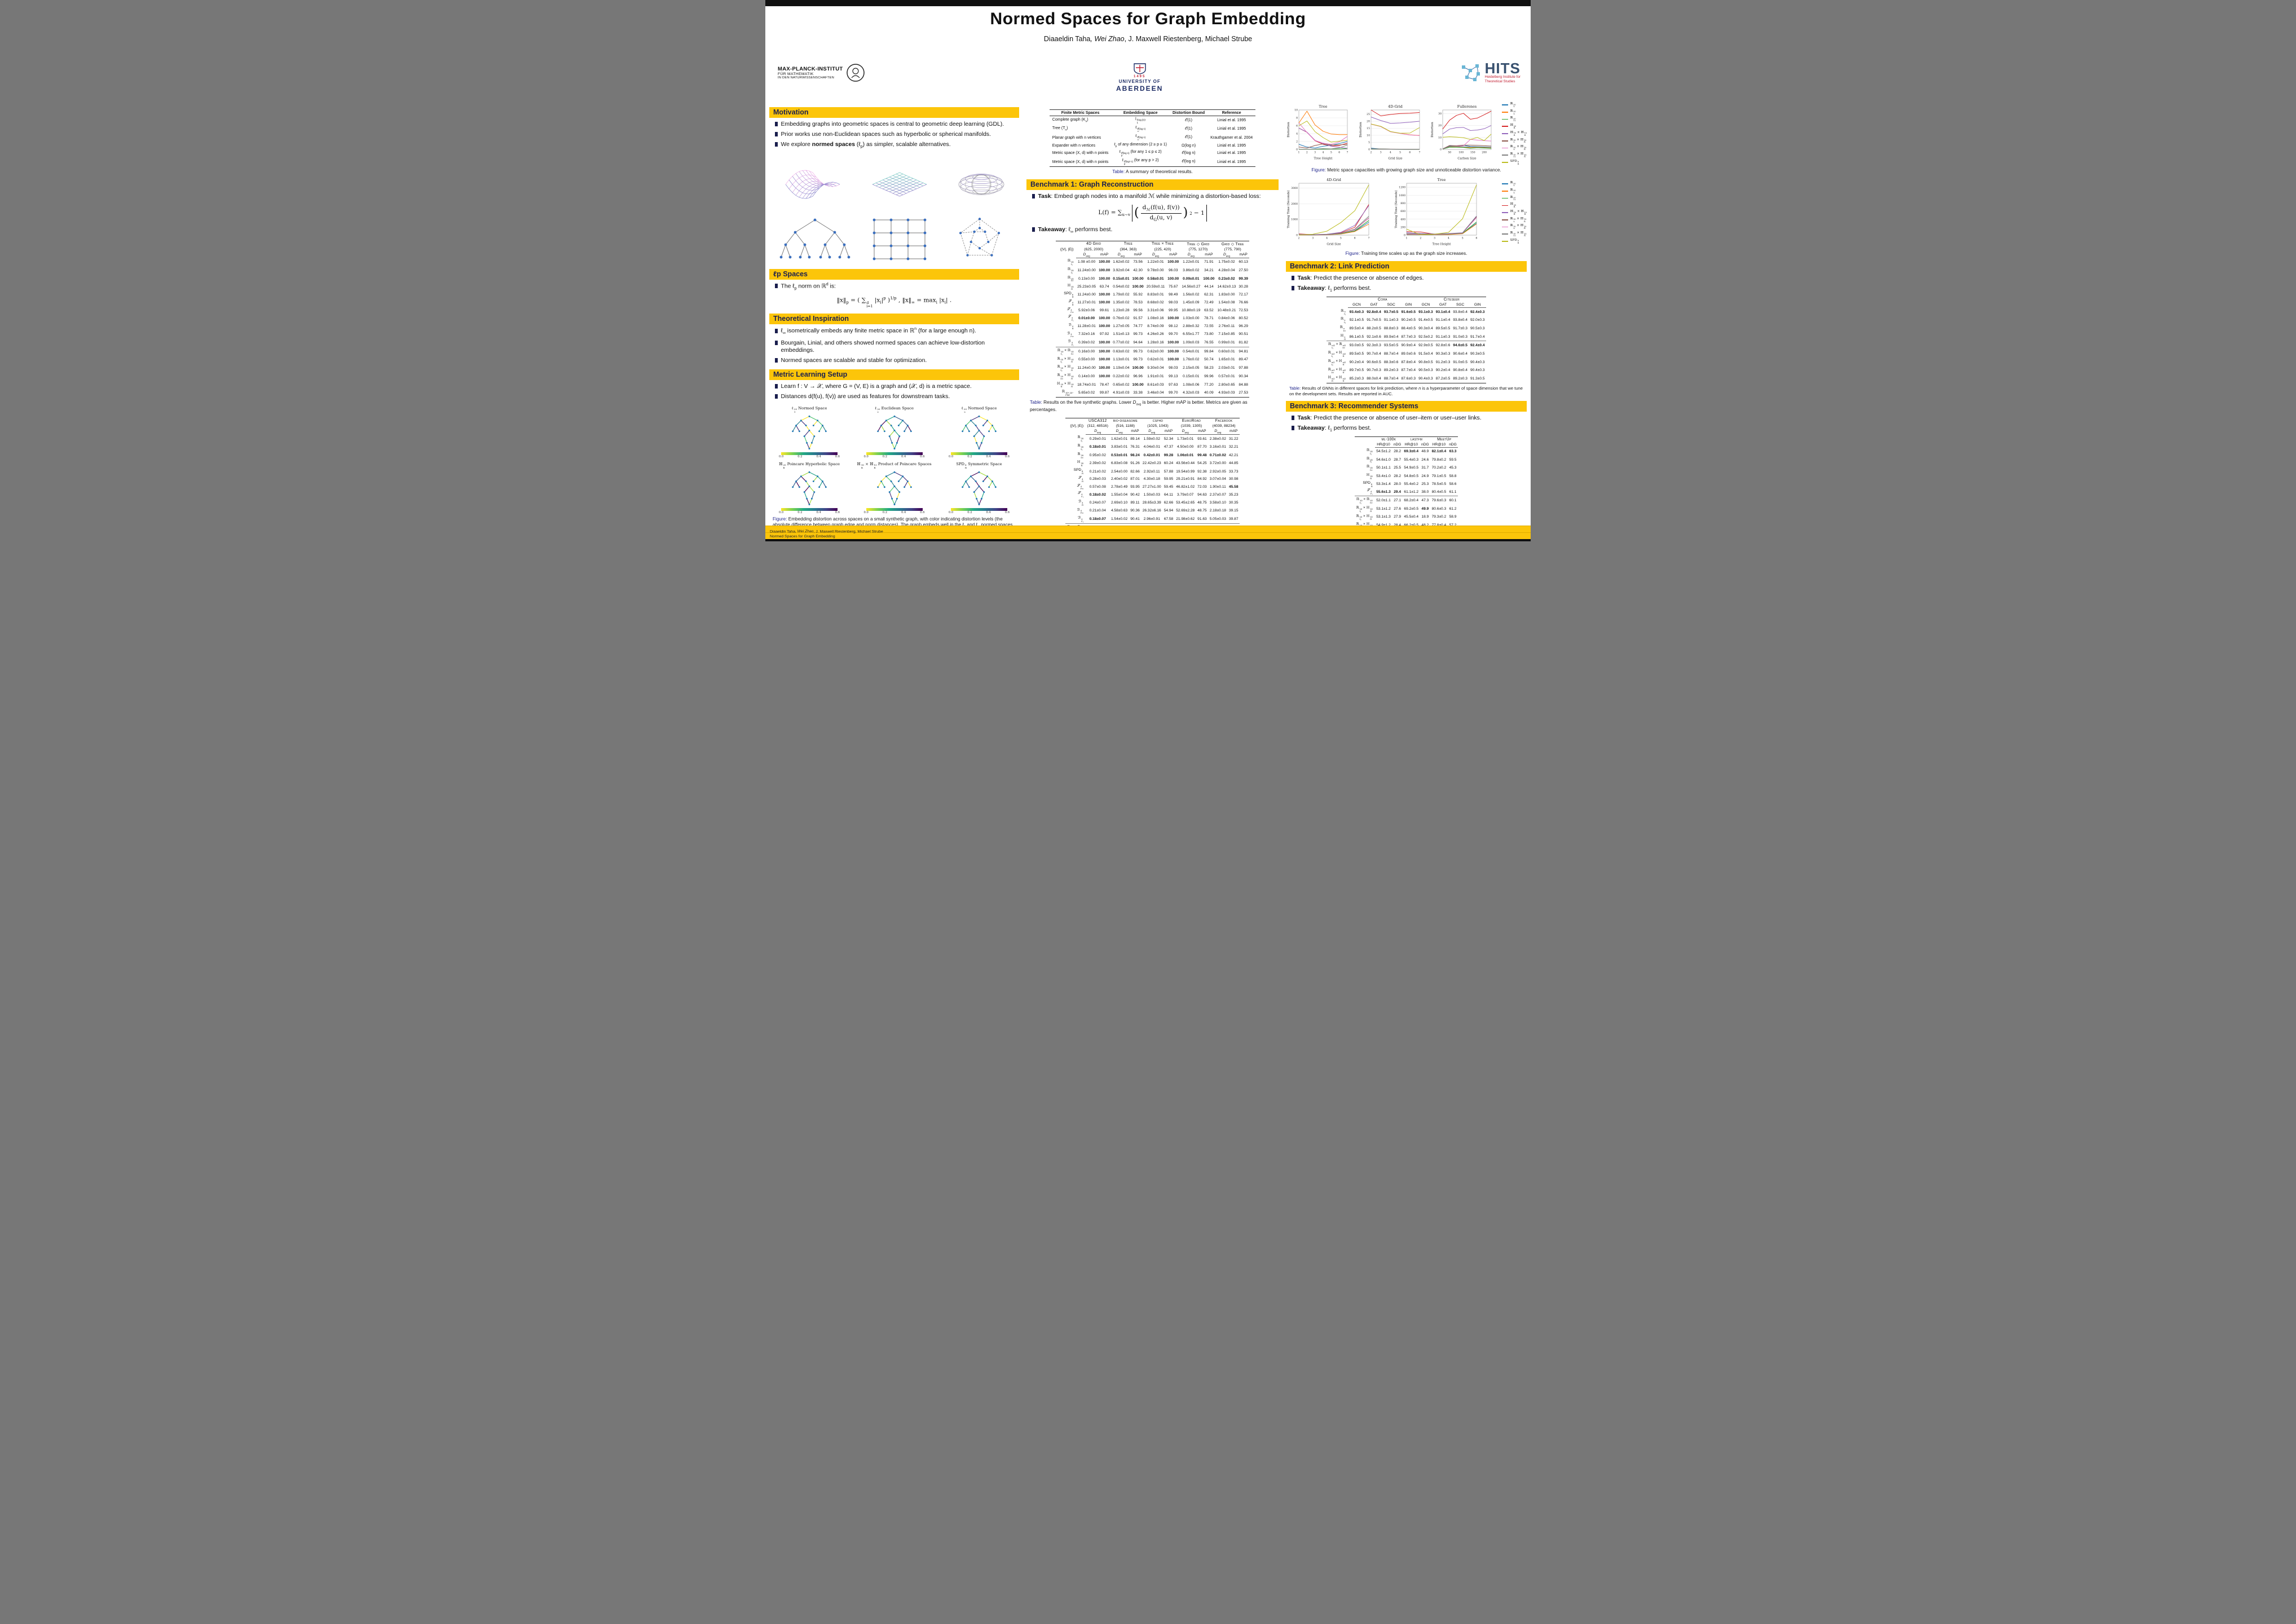  I want to click on table-cell: ℓ 𝒪(log n) ∞, so click(1140, 129).